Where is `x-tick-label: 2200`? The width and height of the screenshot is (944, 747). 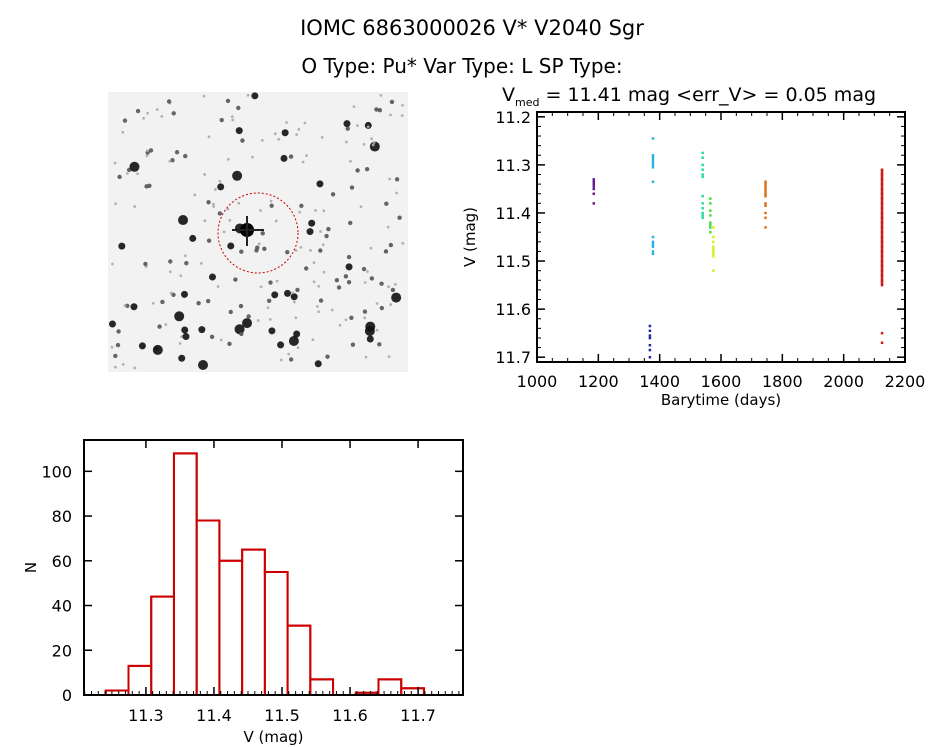
x-tick-label: 2200 is located at coordinates (905, 381).